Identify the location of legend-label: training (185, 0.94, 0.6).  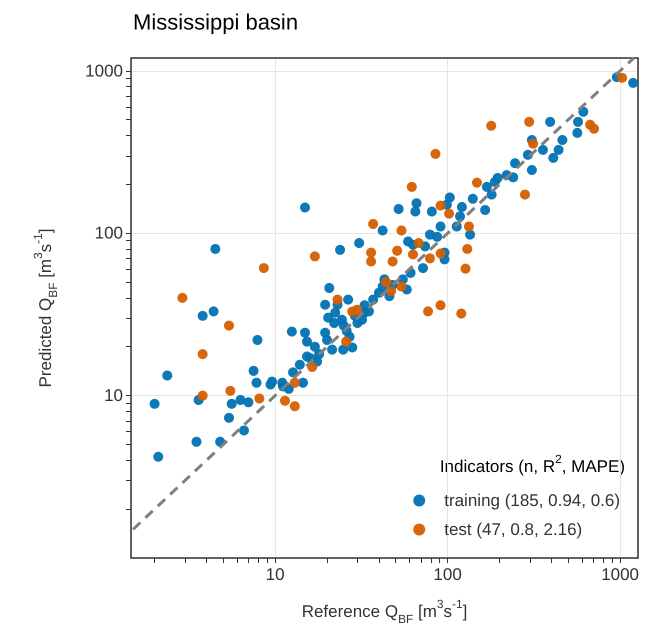
(532, 500).